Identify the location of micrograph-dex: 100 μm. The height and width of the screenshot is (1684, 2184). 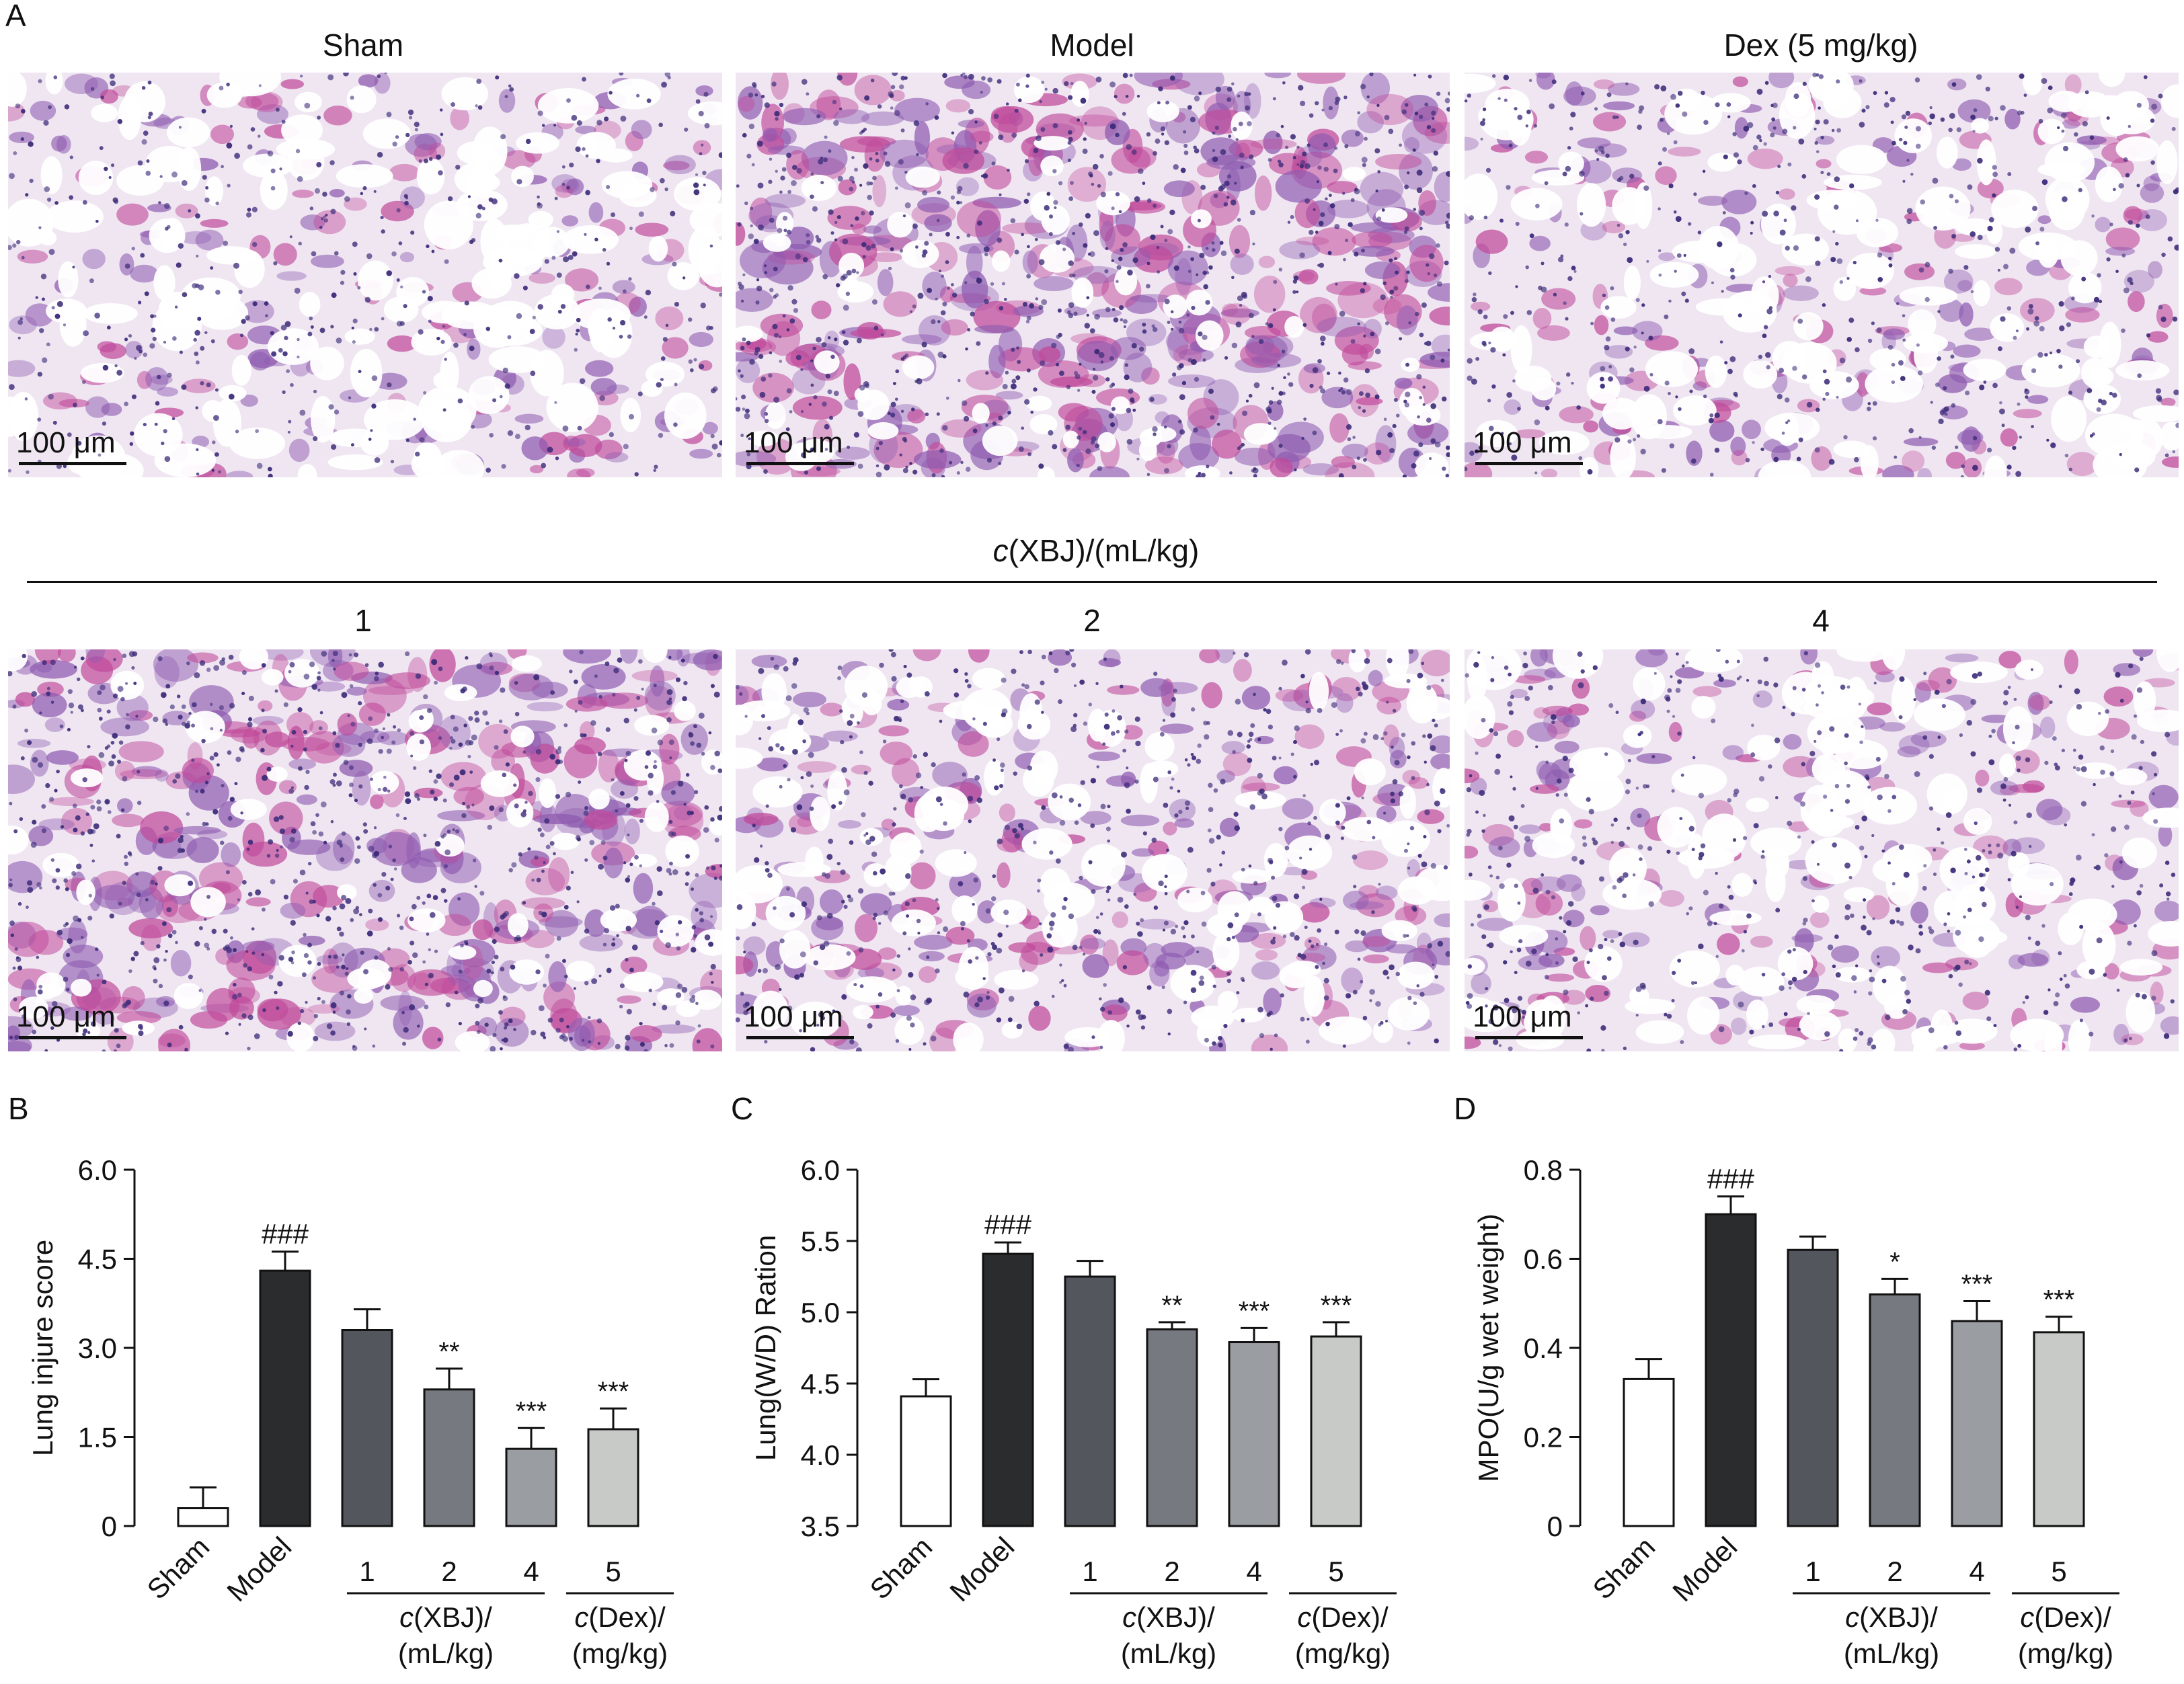
(1822, 275).